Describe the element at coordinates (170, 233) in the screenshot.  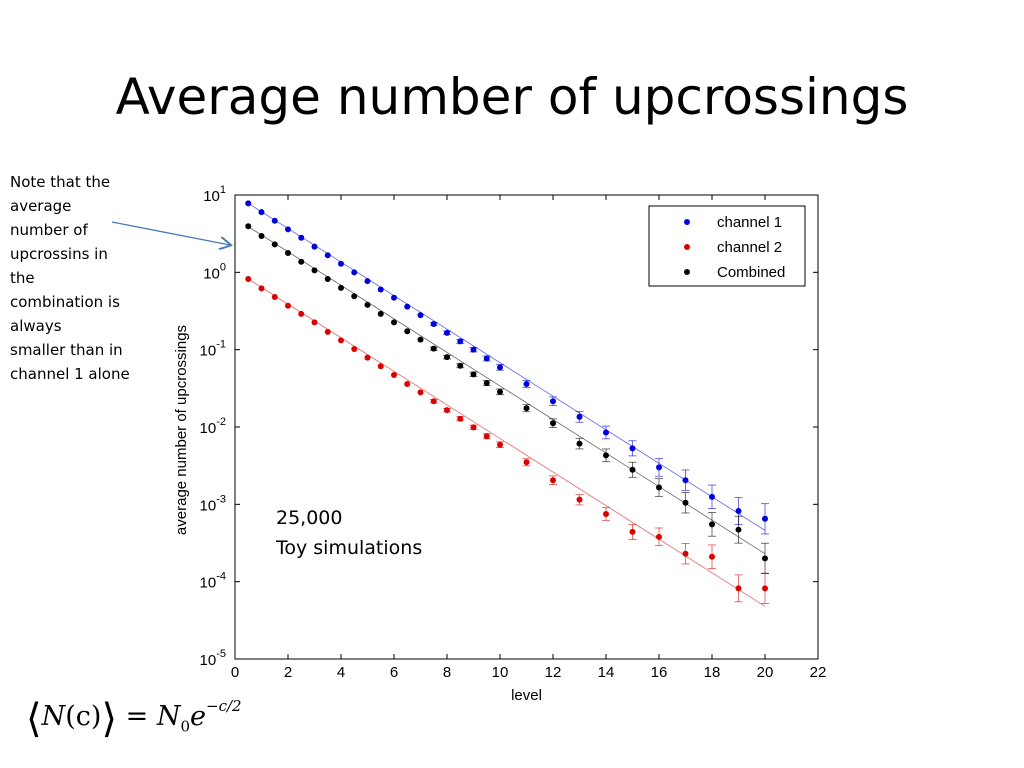
I see `note-arrow` at that location.